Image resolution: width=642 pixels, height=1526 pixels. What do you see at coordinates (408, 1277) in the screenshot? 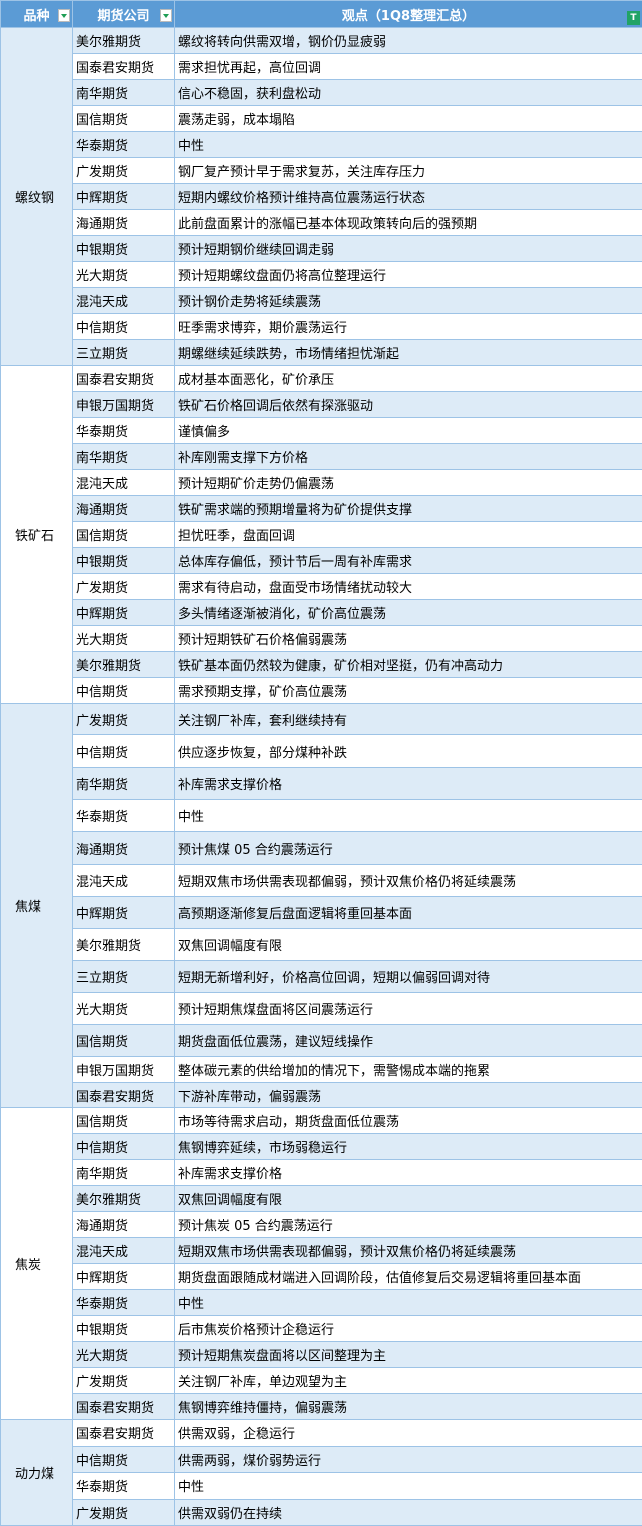
I see `opinion-cell: 期货盘面跟随成材端进入回调阶段，估值修复后交易逻辑将重回基本面` at bounding box center [408, 1277].